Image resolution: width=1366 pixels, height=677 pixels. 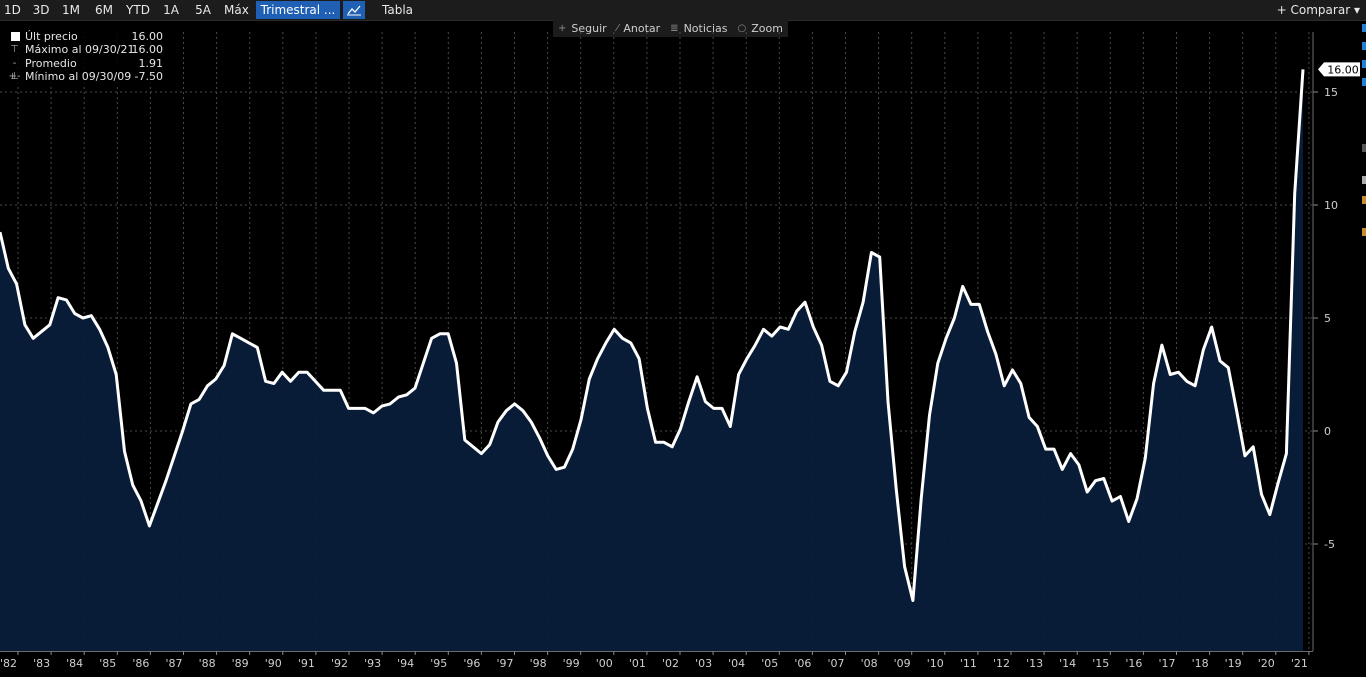 I want to click on chevron-down-icon: ▾, so click(x=1356, y=10).